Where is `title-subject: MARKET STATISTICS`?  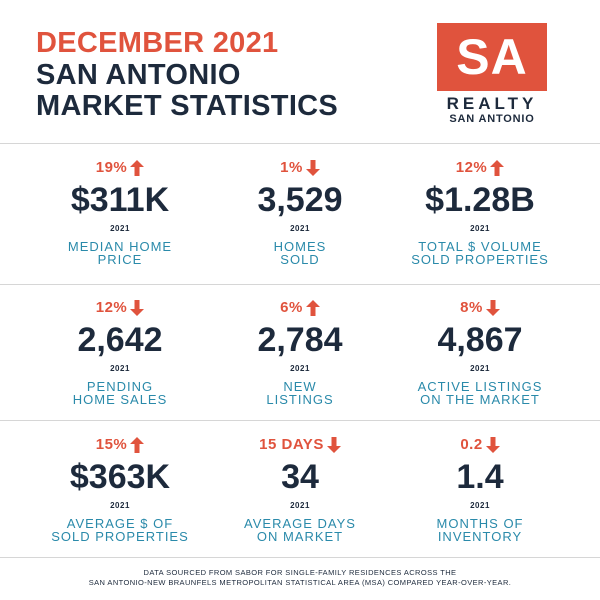
title-subject: MARKET STATISTICS is located at coordinates (187, 106).